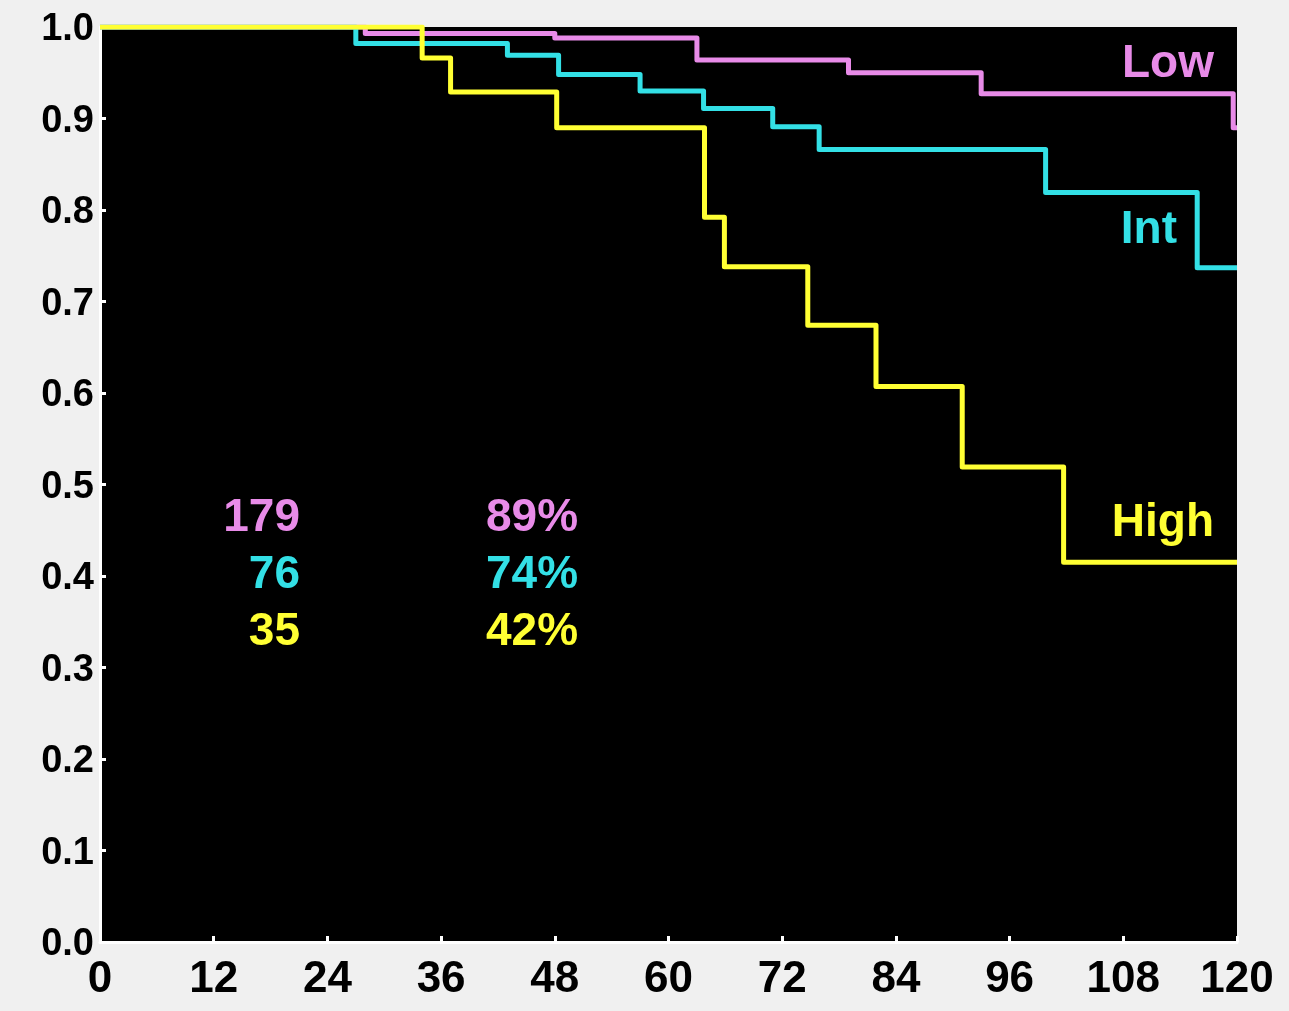 The height and width of the screenshot is (1011, 1289). What do you see at coordinates (214, 976) in the screenshot?
I see `x-tick-label: 12` at bounding box center [214, 976].